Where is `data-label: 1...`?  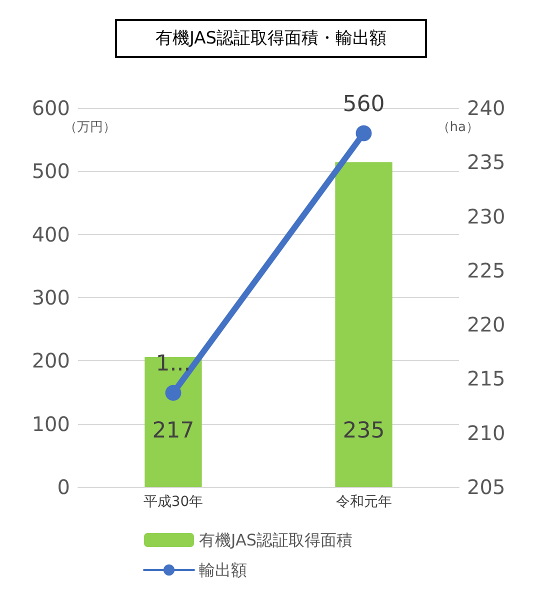
data-label: 1... is located at coordinates (173, 363).